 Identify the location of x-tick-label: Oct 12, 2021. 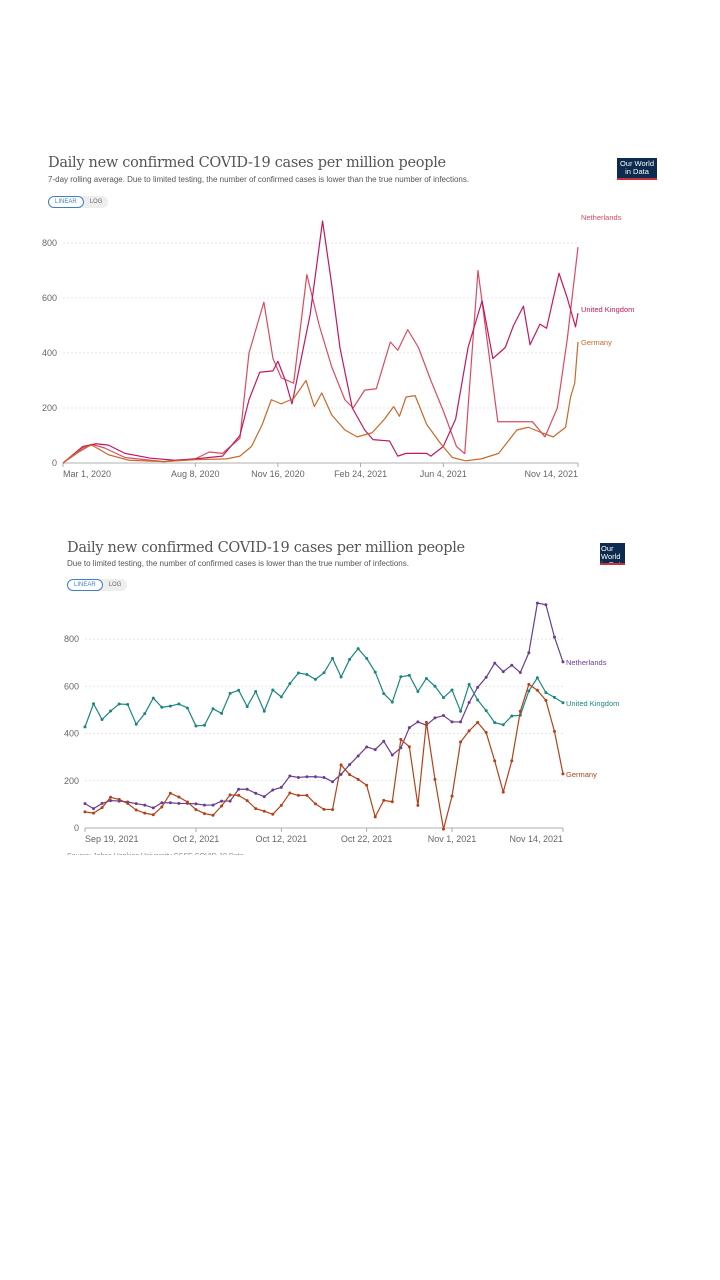
(282, 839).